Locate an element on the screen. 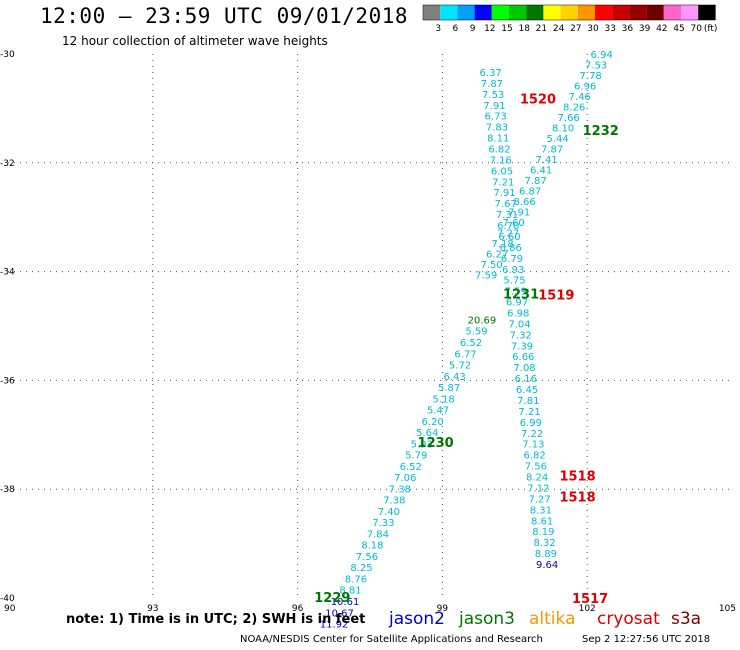 The height and width of the screenshot is (650, 740). wave-height-point: 7.59 is located at coordinates (516, 292).